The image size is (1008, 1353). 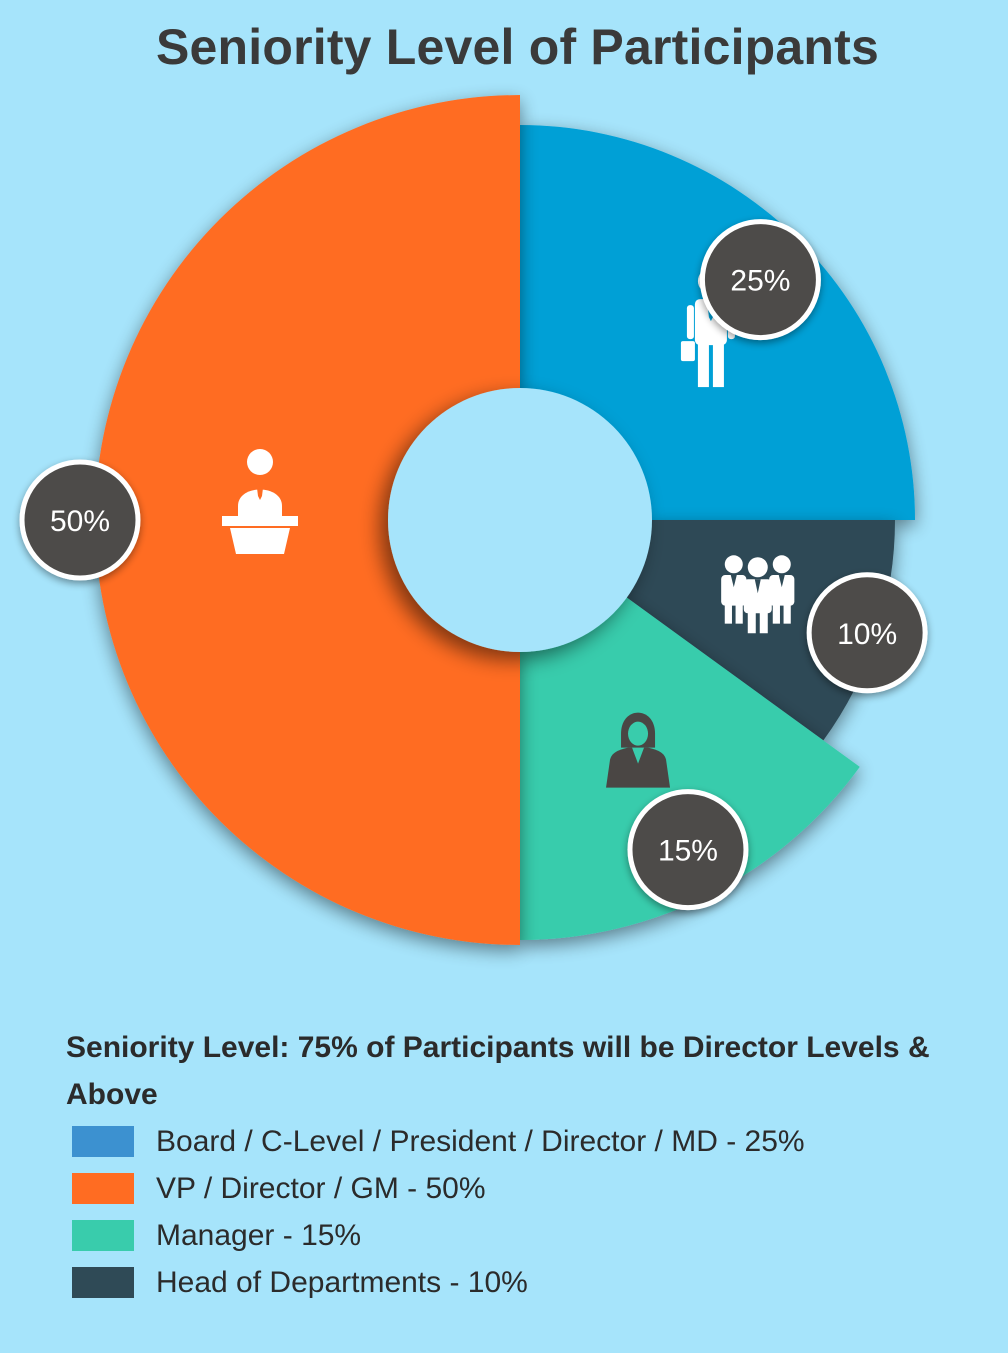 I want to click on legend-label: Manager - 15%, so click(x=259, y=1235).